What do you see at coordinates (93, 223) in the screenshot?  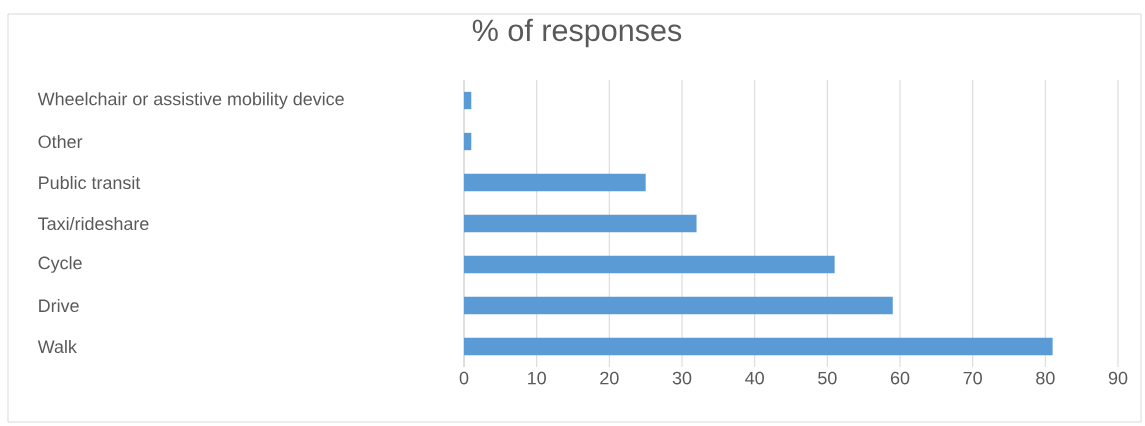 I see `y-tick-label: Taxi/rideshare` at bounding box center [93, 223].